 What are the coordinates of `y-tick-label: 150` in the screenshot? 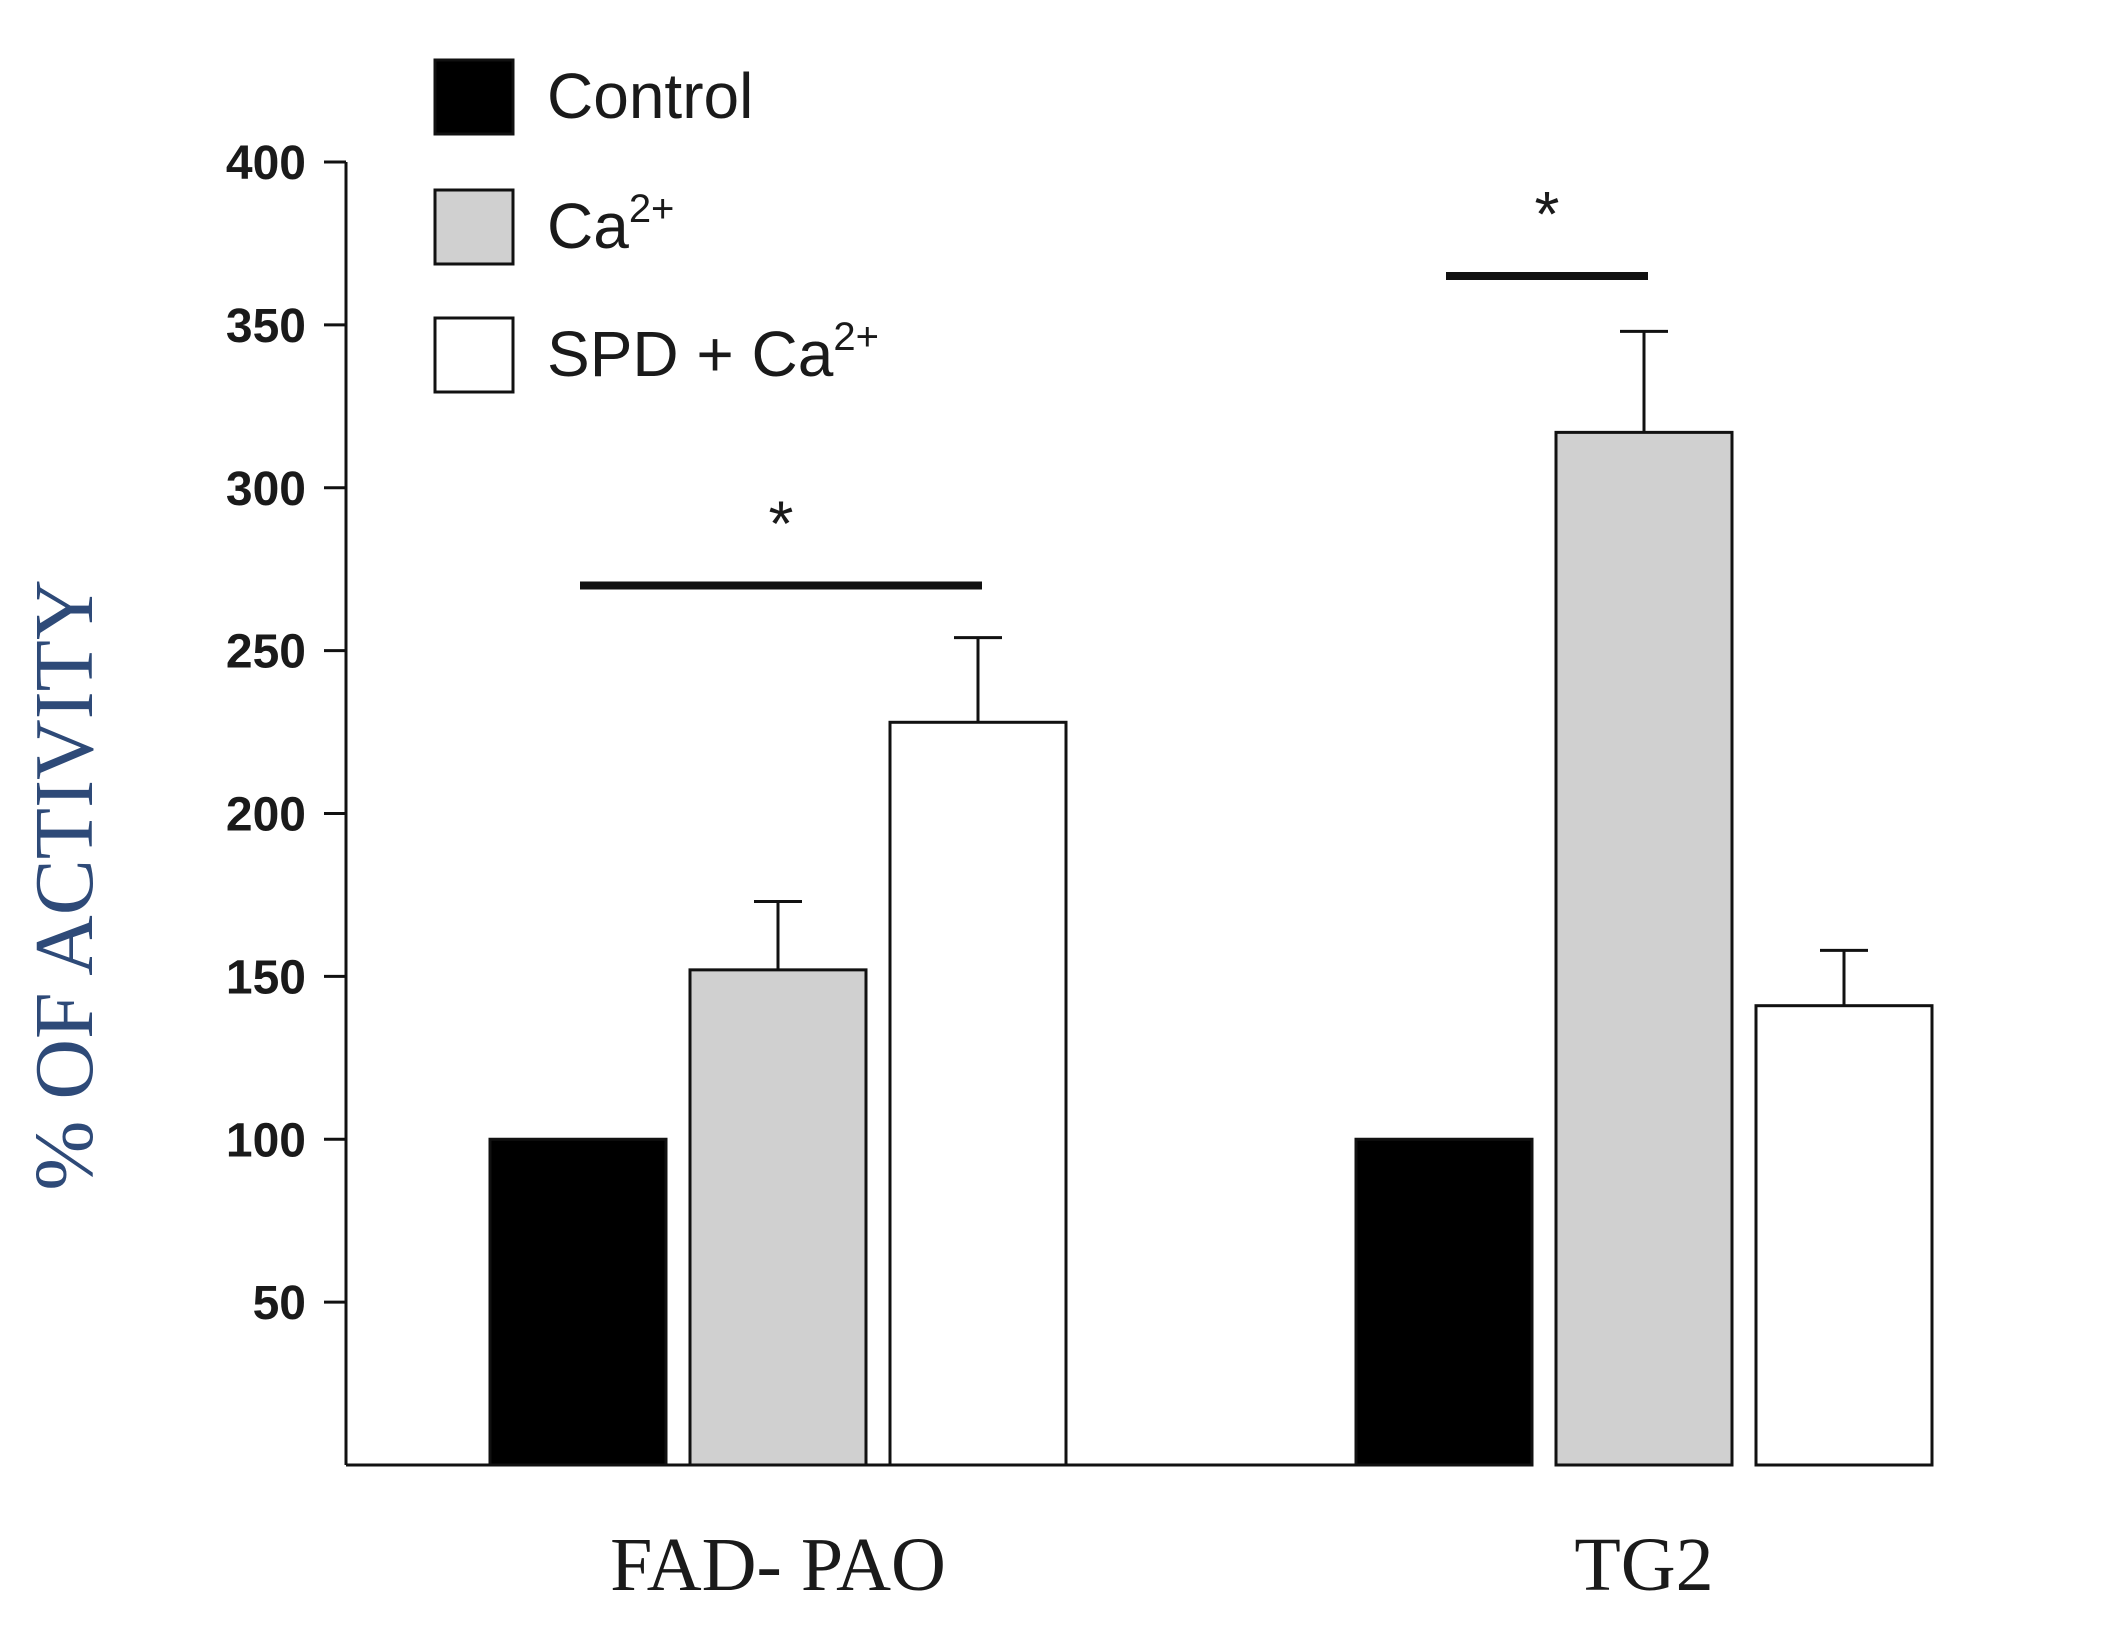 It's located at (266, 977).